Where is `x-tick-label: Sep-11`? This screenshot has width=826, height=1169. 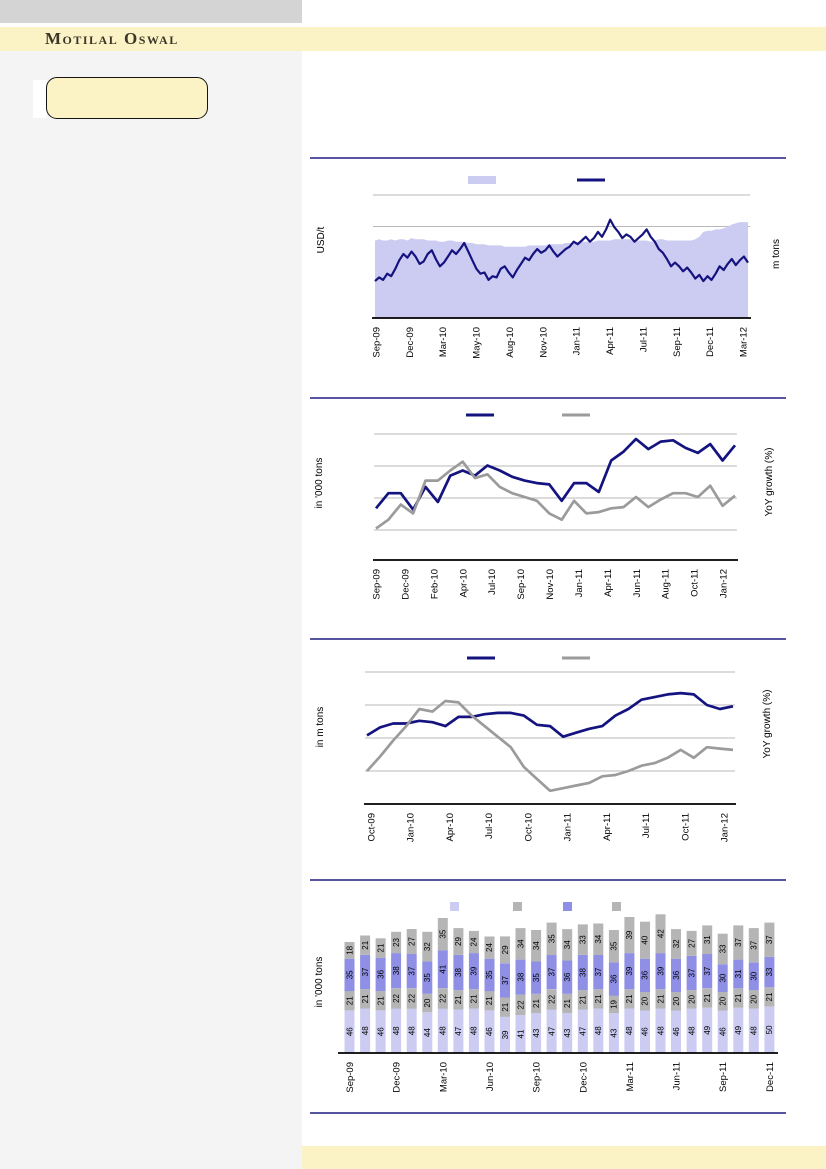
x-tick-label: Sep-11 is located at coordinates (677, 342).